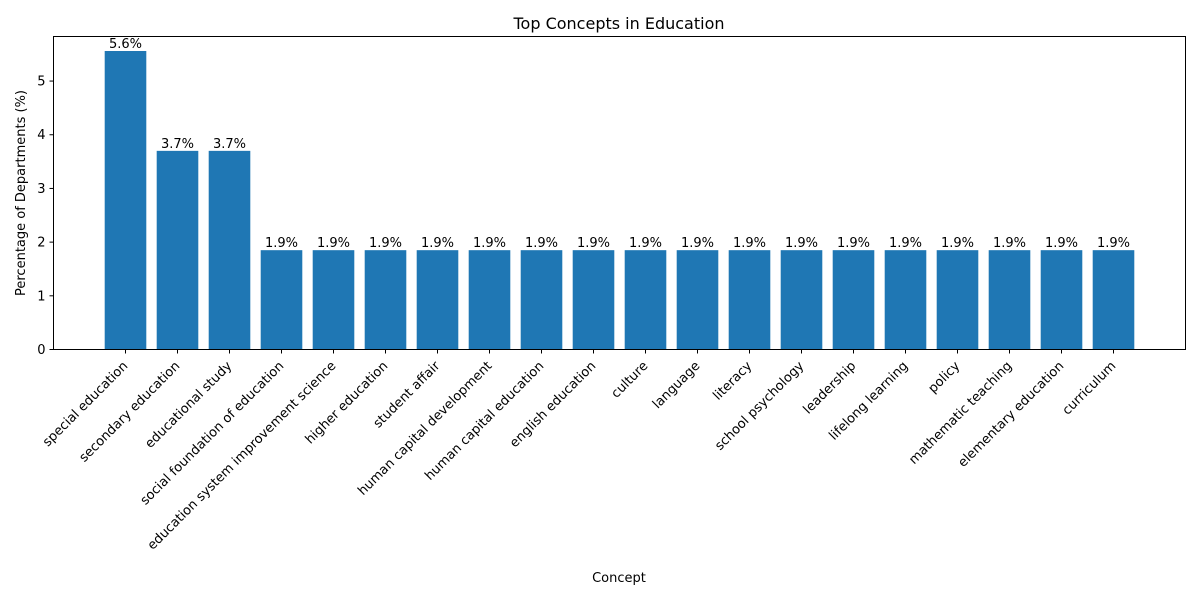  Describe the element at coordinates (41, 243) in the screenshot. I see `y-tick-label: 2` at that location.